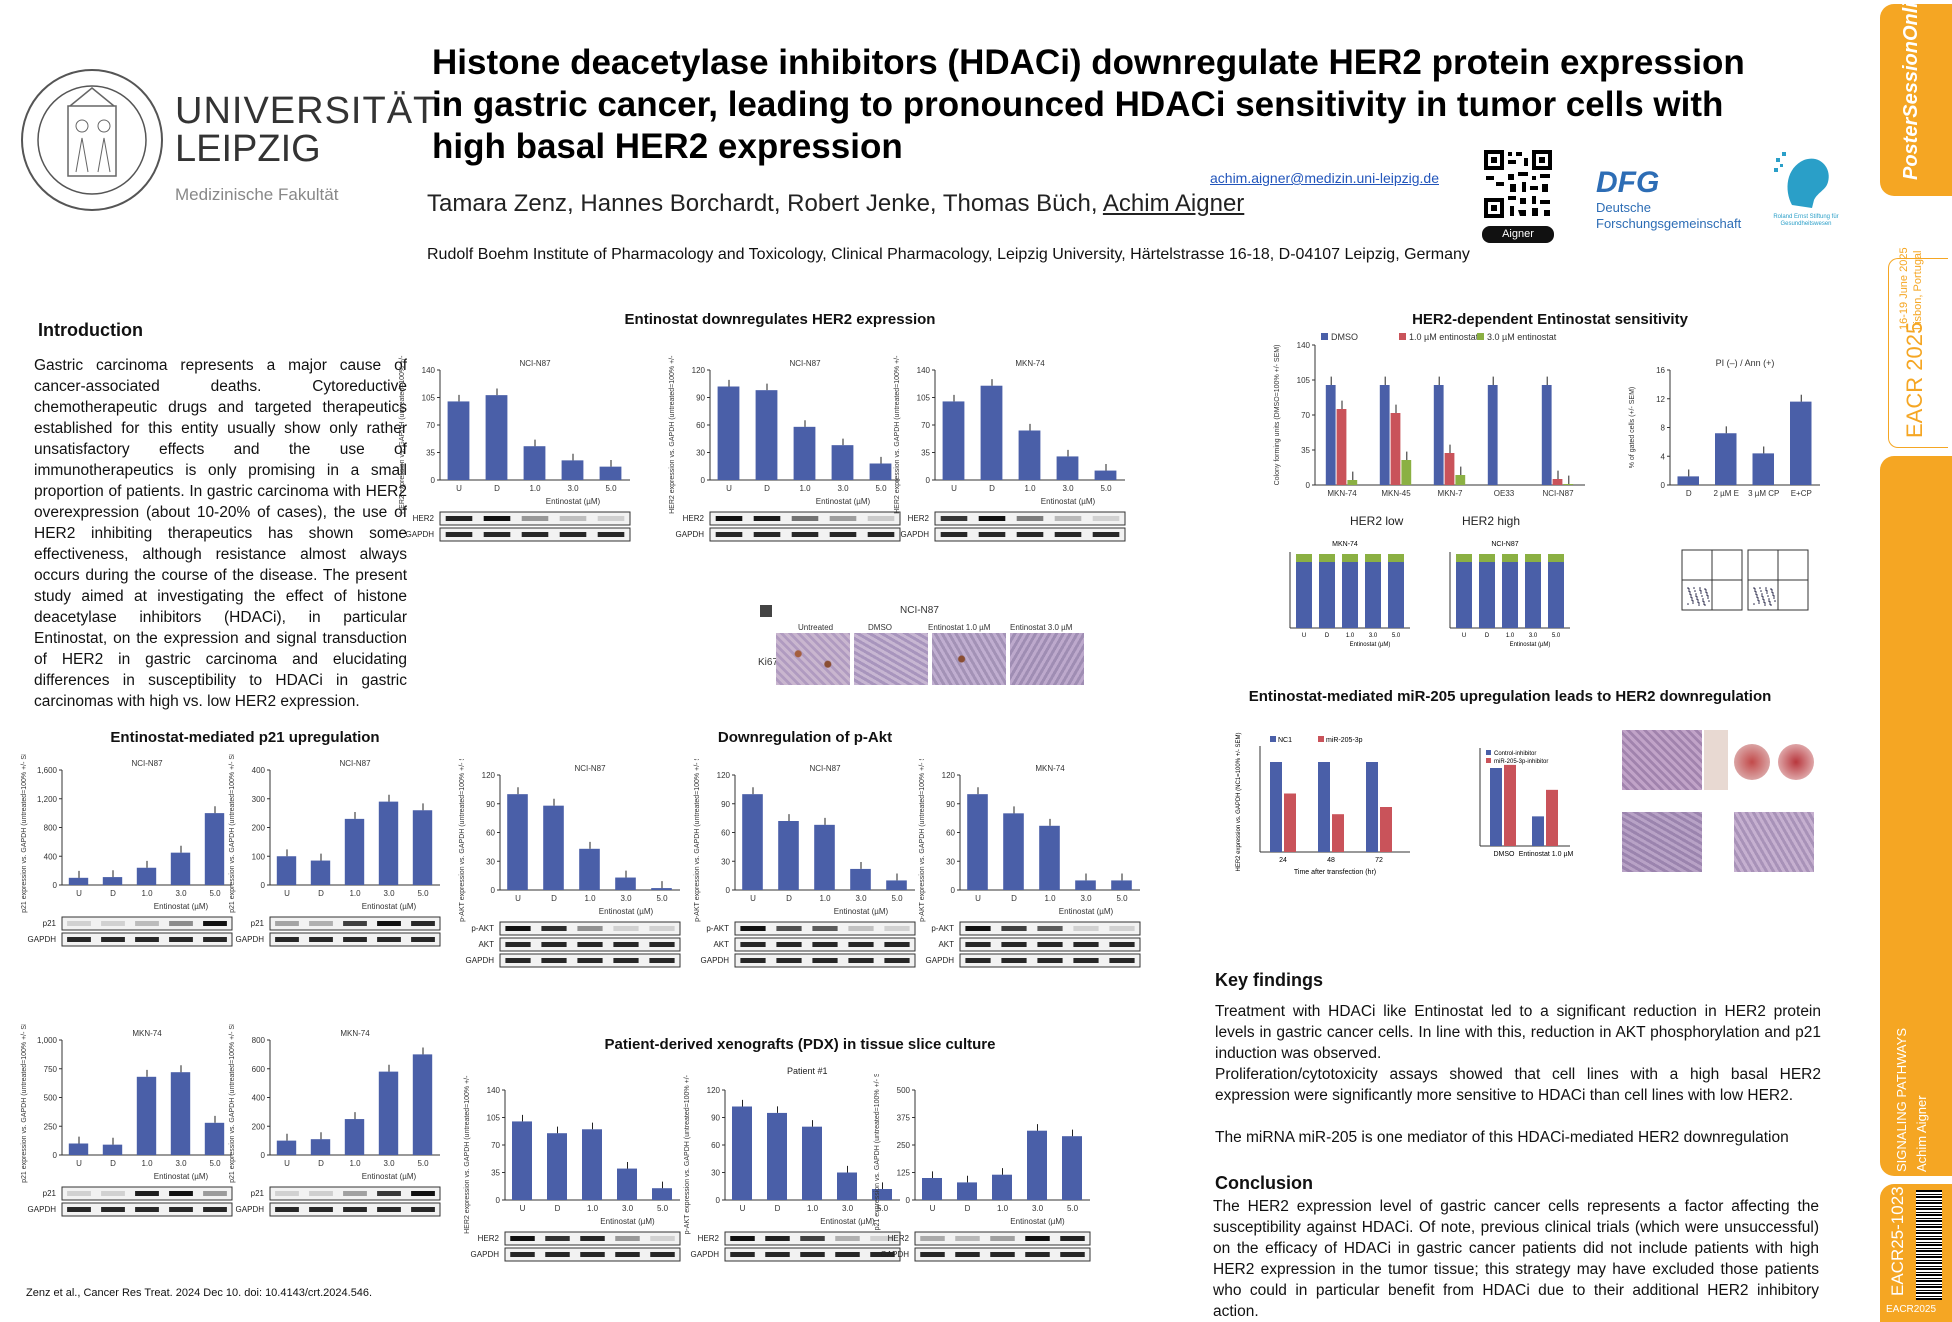 Image resolution: width=1952 pixels, height=1322 pixels. I want to click on topic: SIGNALING PATHWAYS, so click(1901, 1100).